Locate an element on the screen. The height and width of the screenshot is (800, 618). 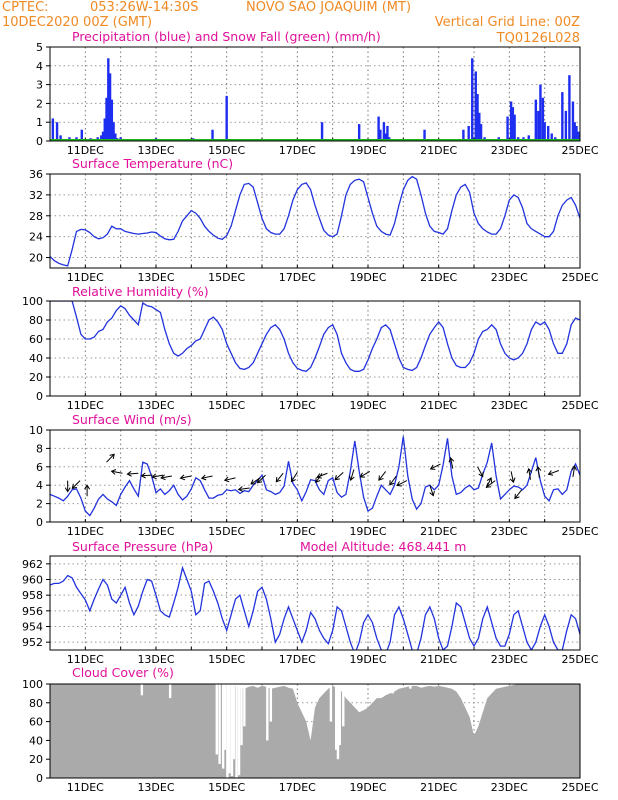
cloud-ytick-label: 0 is located at coordinates (39, 778).